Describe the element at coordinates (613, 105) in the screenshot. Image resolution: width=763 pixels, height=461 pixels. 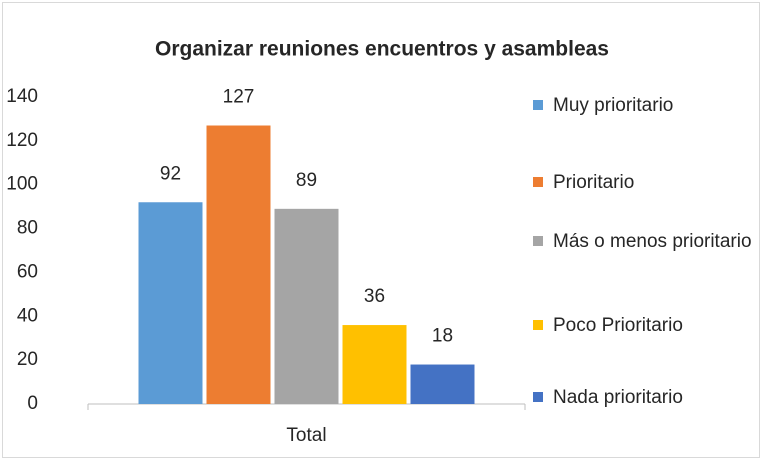
I see `legend-label: Muy prioritario` at that location.